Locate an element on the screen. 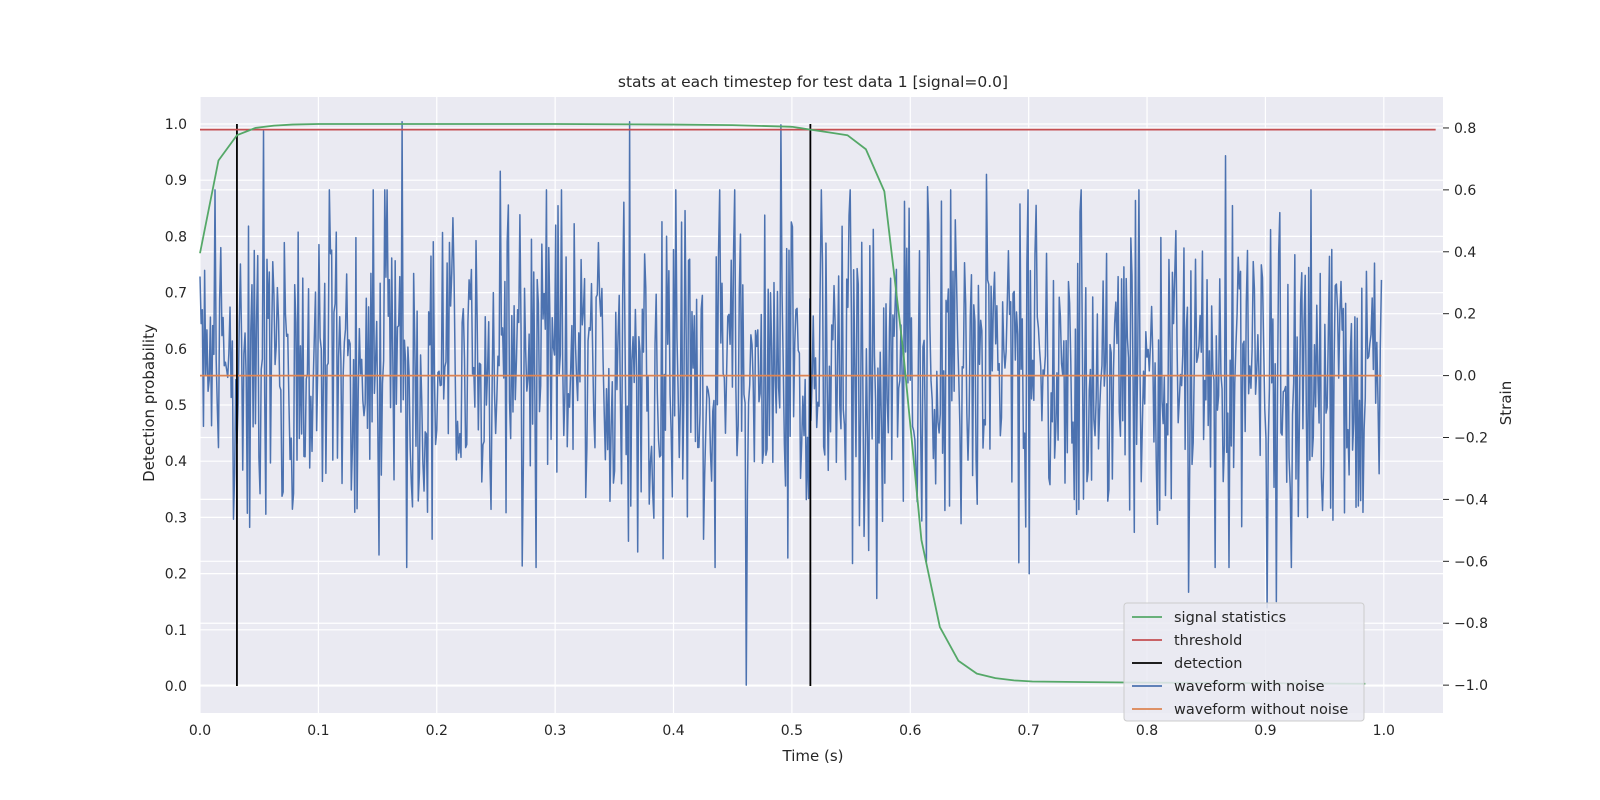 Image resolution: width=1600 pixels, height=800 pixels. legend-label: signal statistics is located at coordinates (1230, 618).